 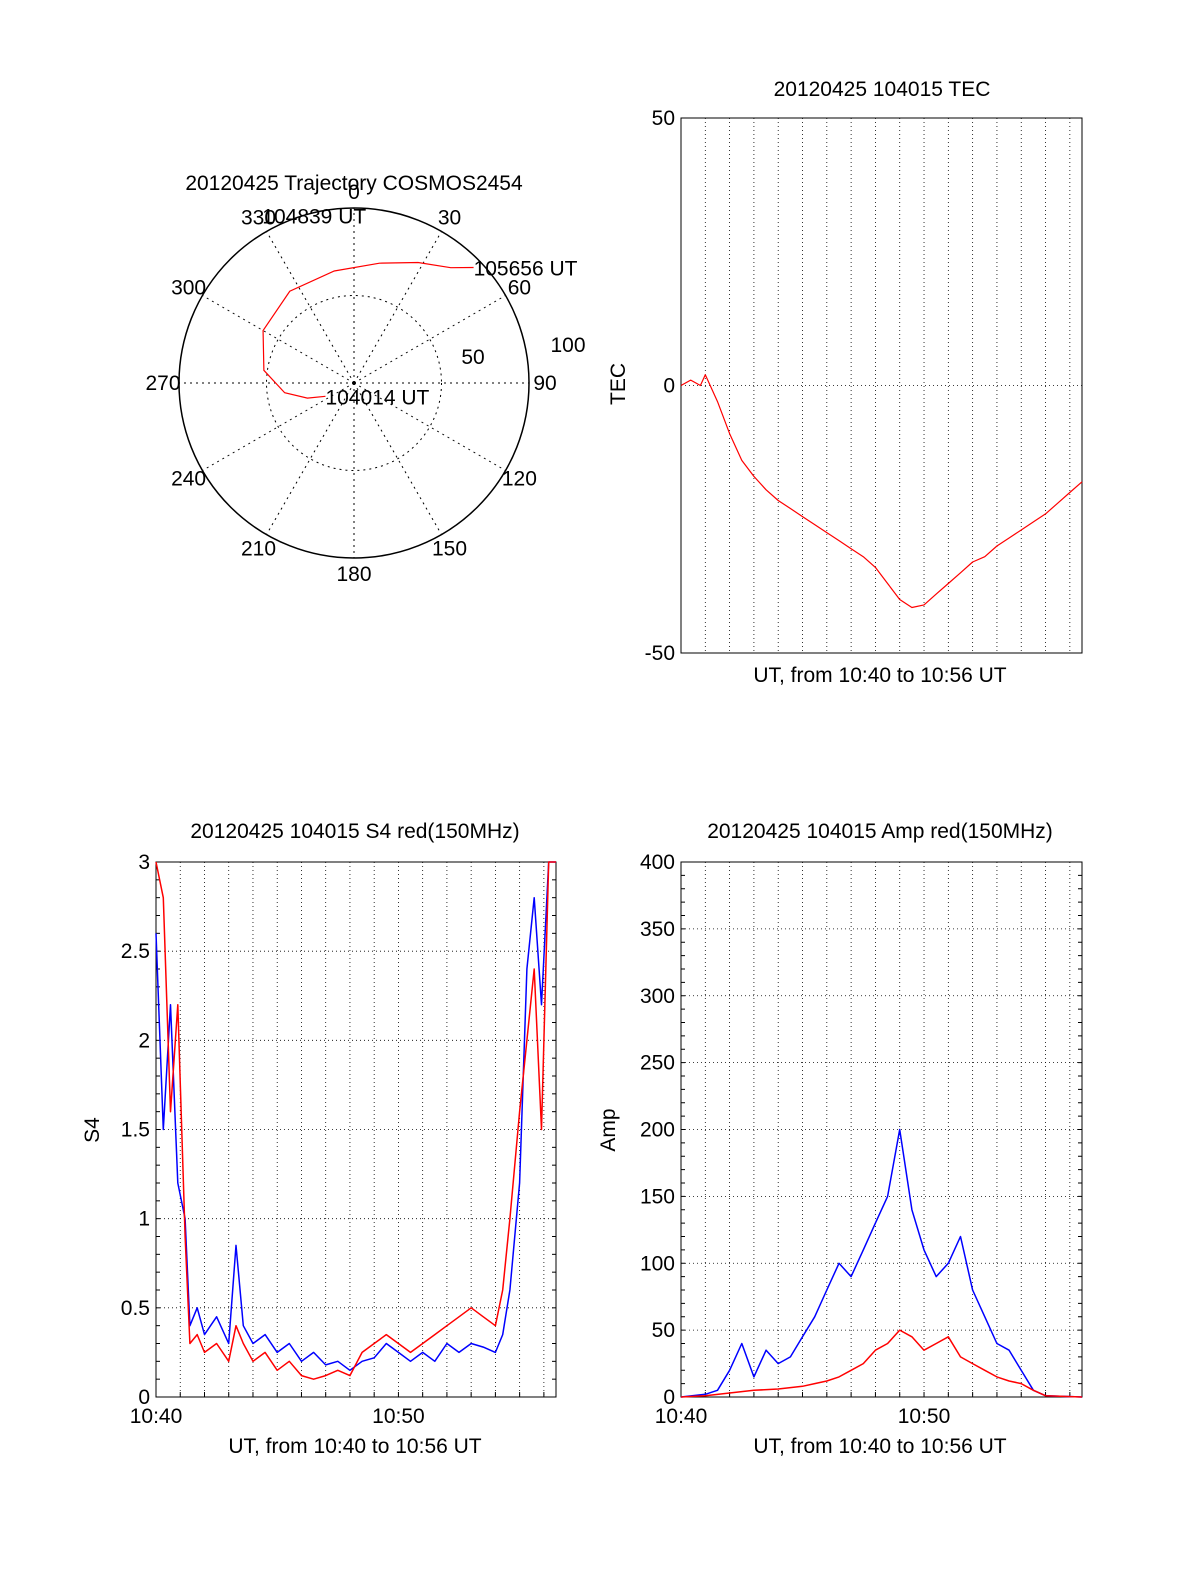 What do you see at coordinates (135, 951) in the screenshot?
I see `y-tick-label: 2.5` at bounding box center [135, 951].